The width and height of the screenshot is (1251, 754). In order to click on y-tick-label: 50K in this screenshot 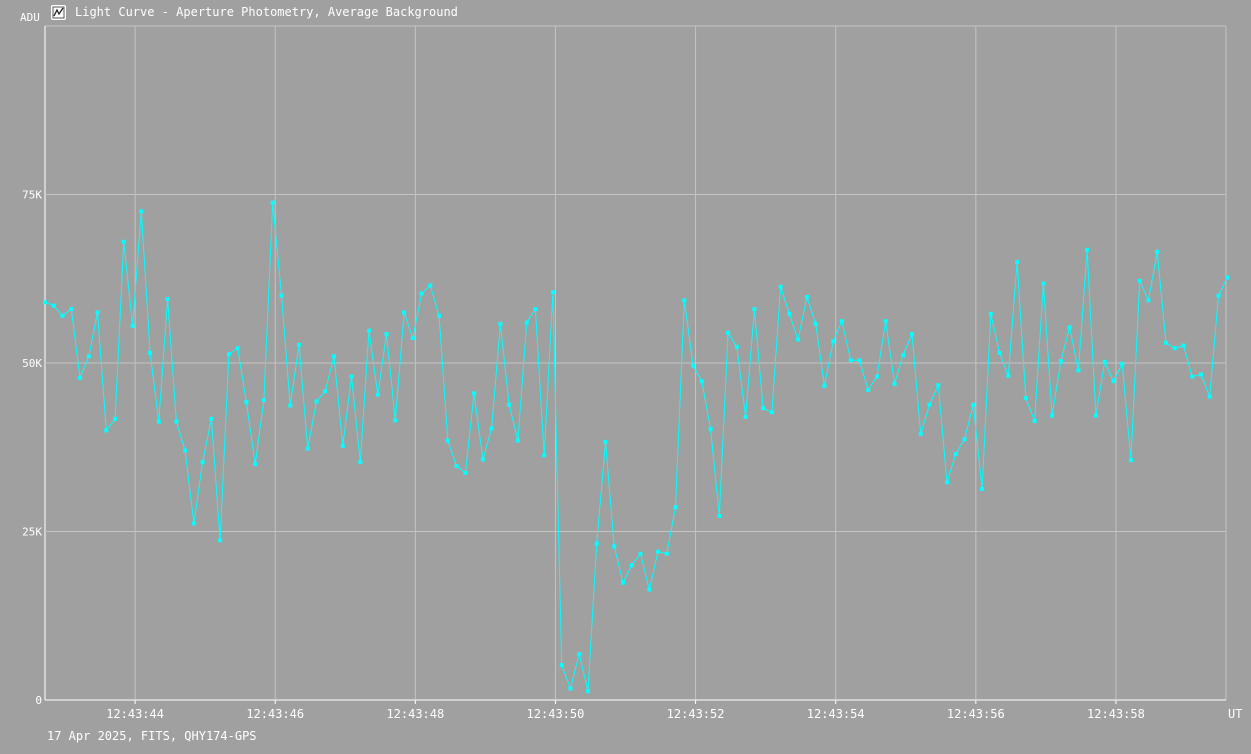, I will do `click(32, 363)`.